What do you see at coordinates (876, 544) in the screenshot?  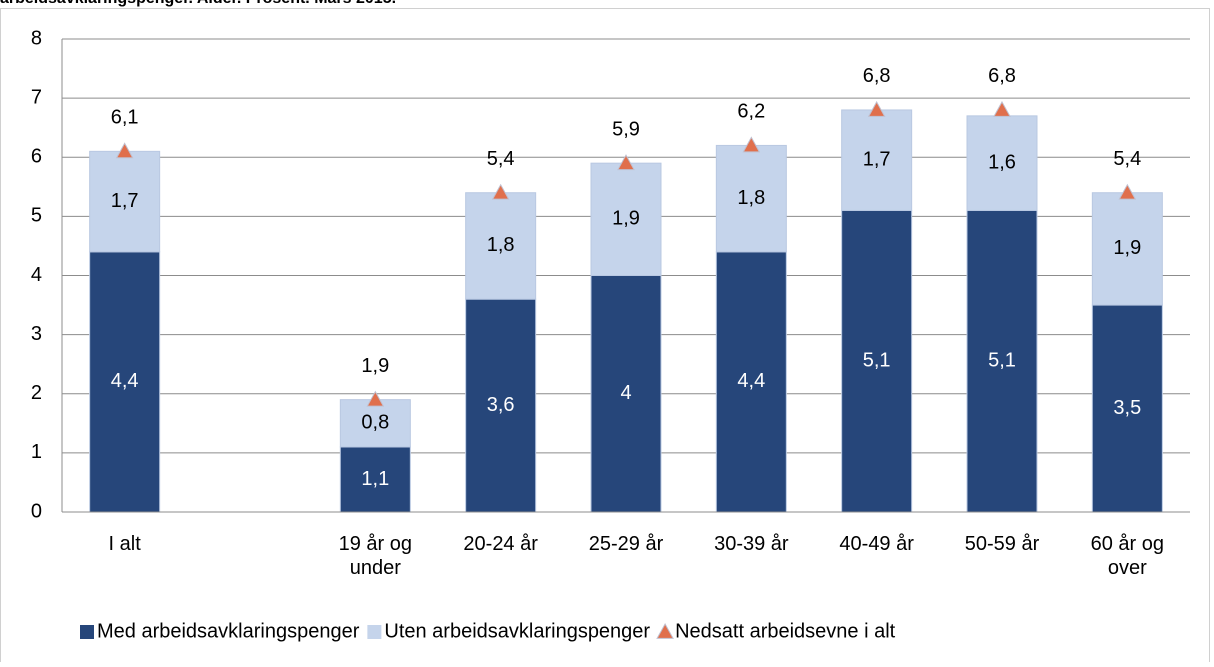 I see `x-tick-label: 40-49 år` at bounding box center [876, 544].